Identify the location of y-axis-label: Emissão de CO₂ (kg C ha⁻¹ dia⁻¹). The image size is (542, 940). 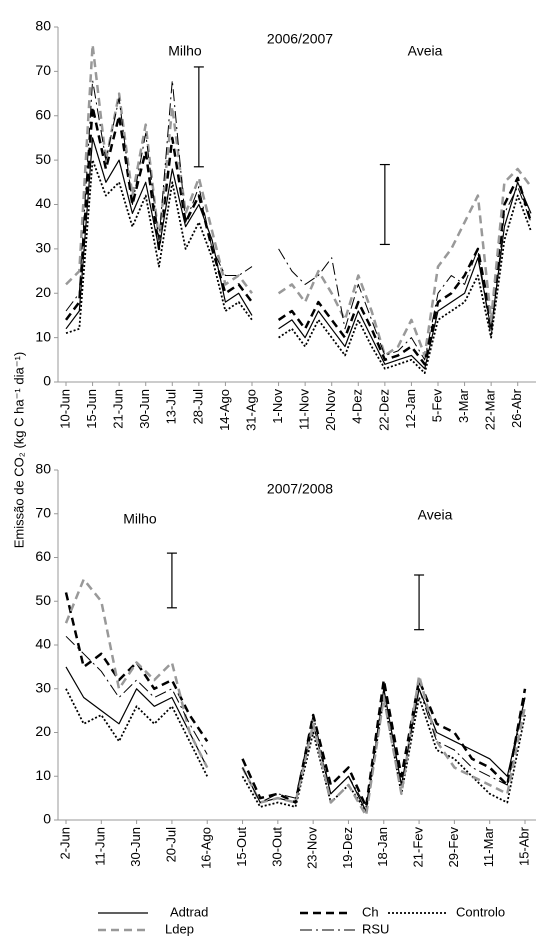
(18, 450).